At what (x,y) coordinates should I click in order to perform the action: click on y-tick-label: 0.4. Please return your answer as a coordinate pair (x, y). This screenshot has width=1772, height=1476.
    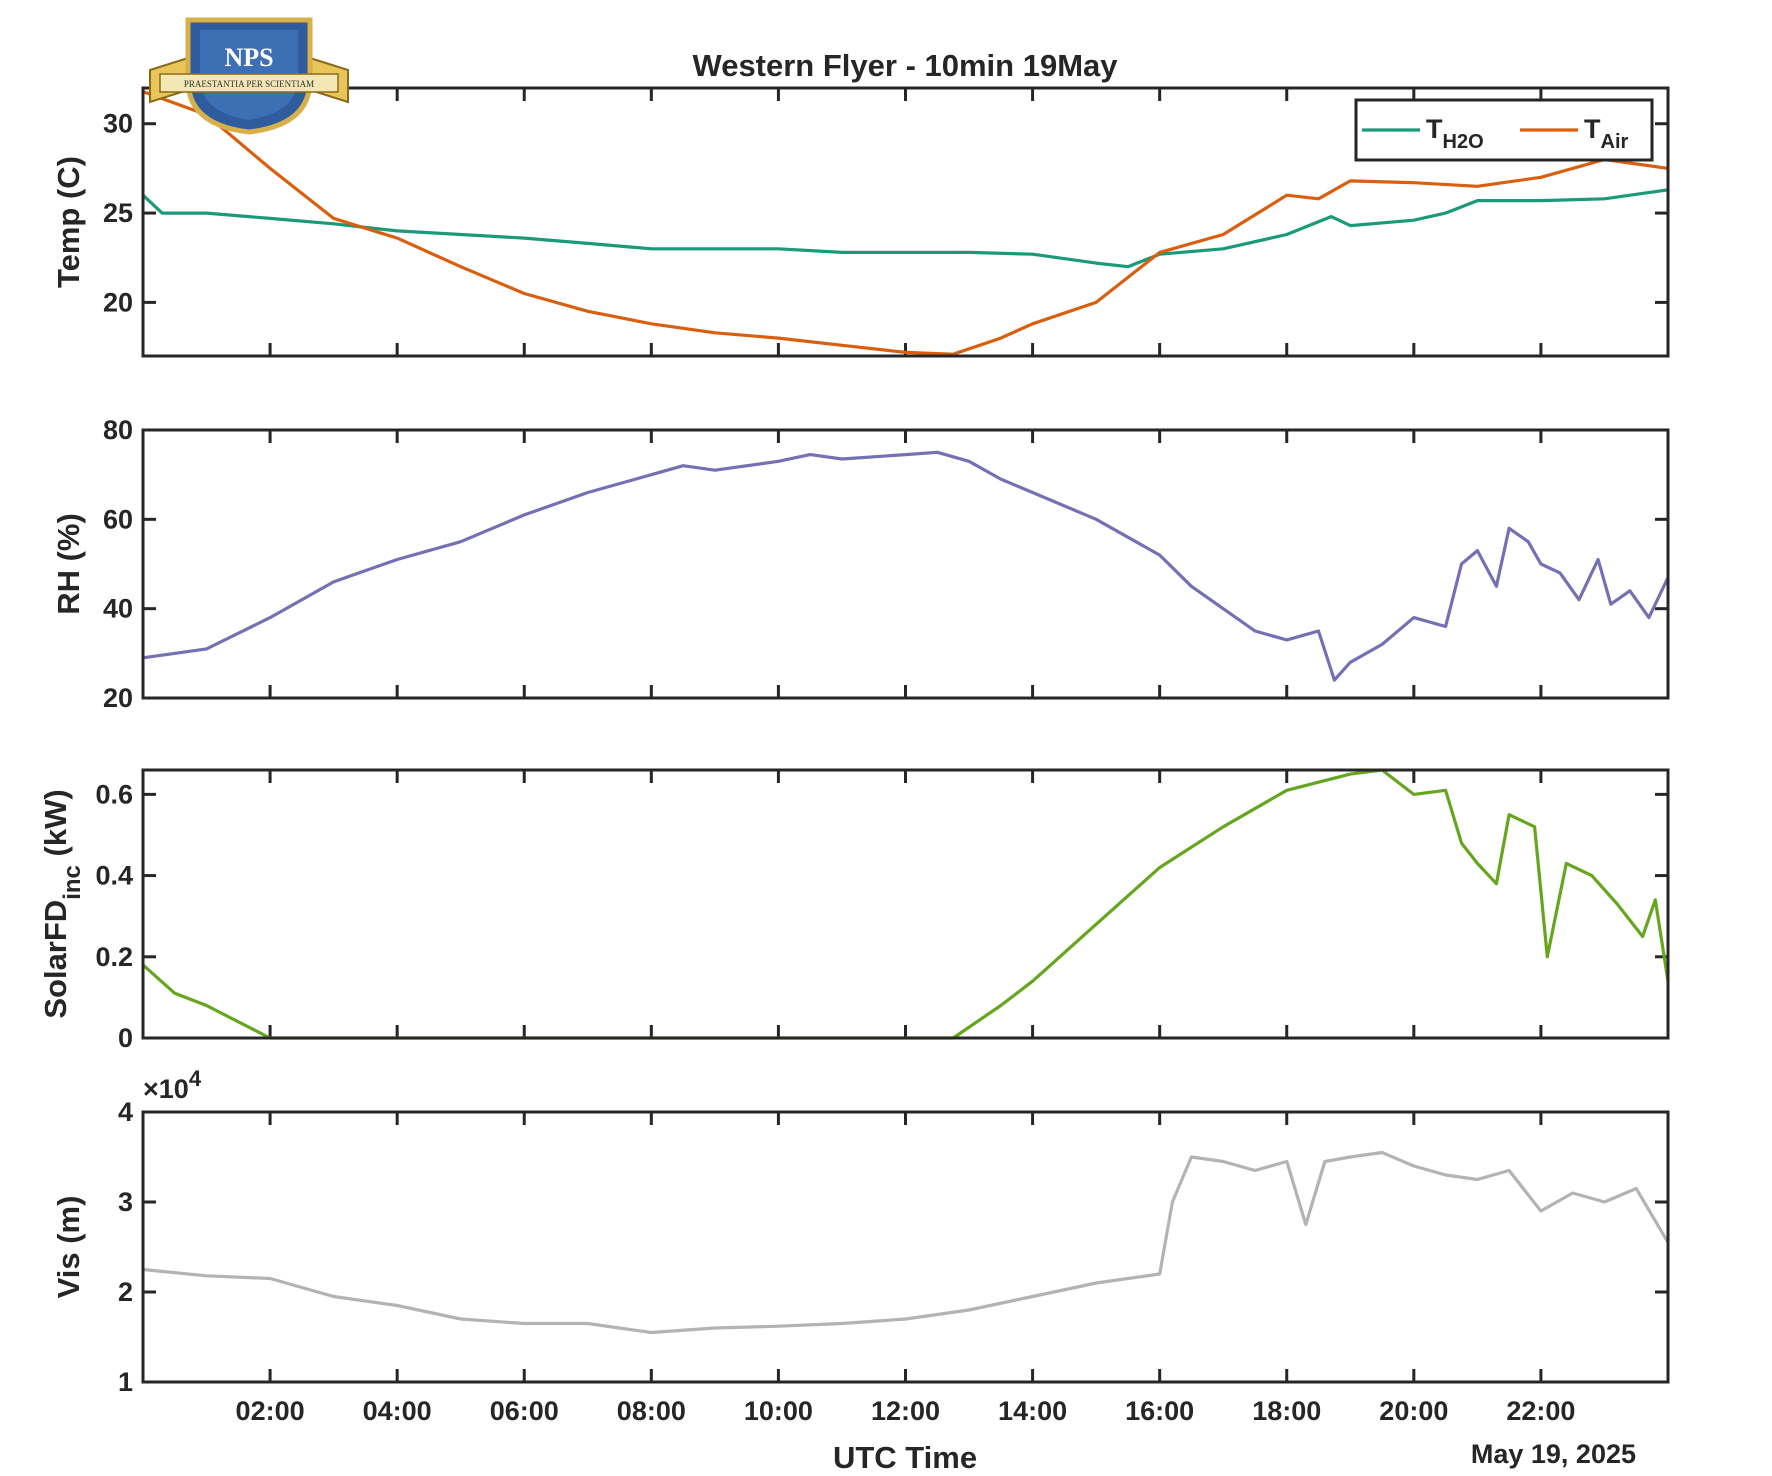
    Looking at the image, I should click on (114, 876).